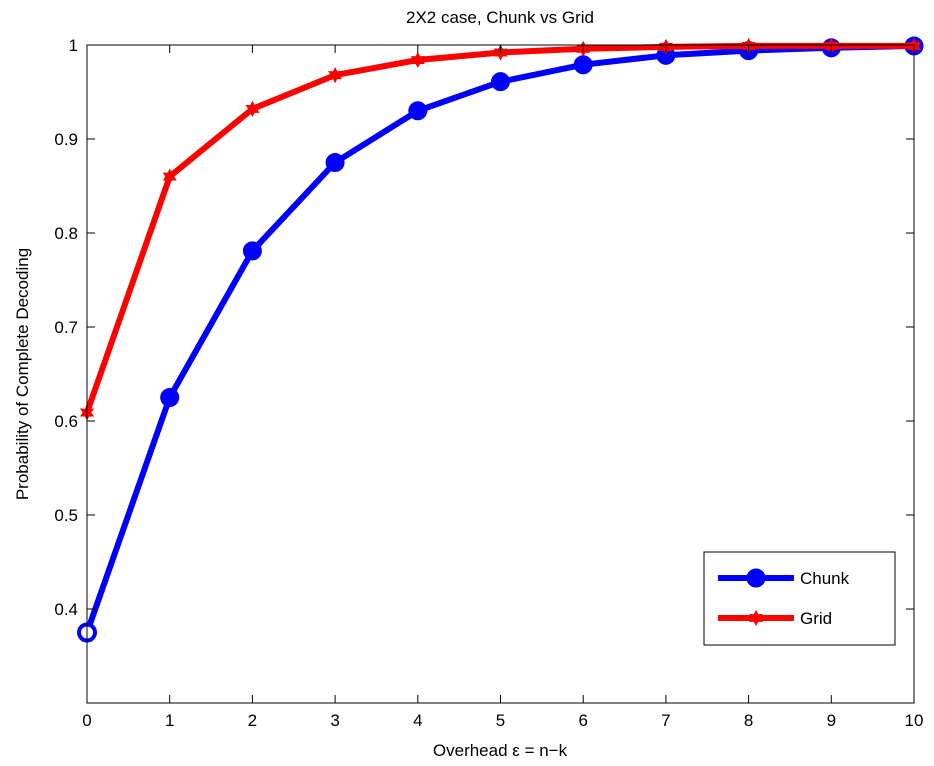 This screenshot has height=766, width=934. Describe the element at coordinates (169, 720) in the screenshot. I see `x-tick-label: 1` at that location.